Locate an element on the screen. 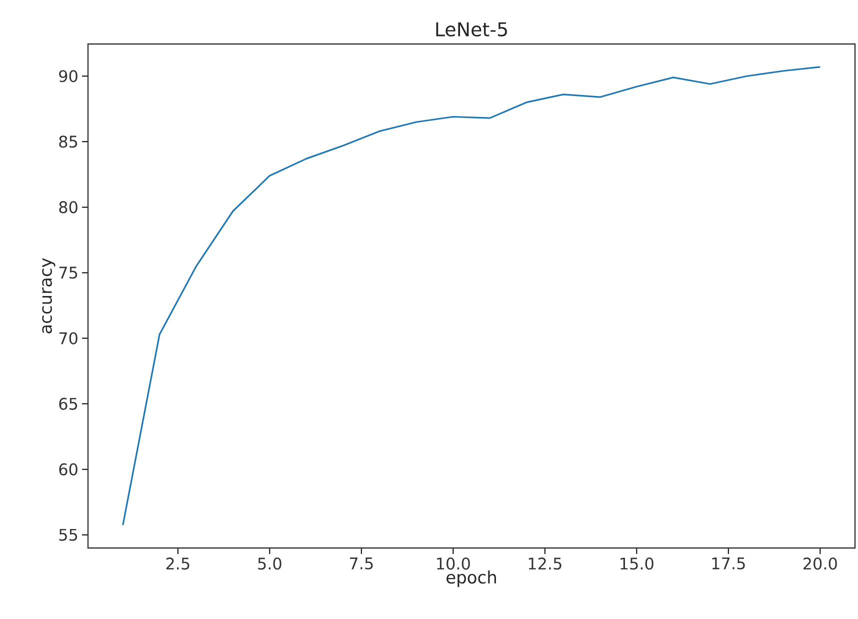 The height and width of the screenshot is (619, 858). x-tick-label: 17.5 is located at coordinates (728, 564).